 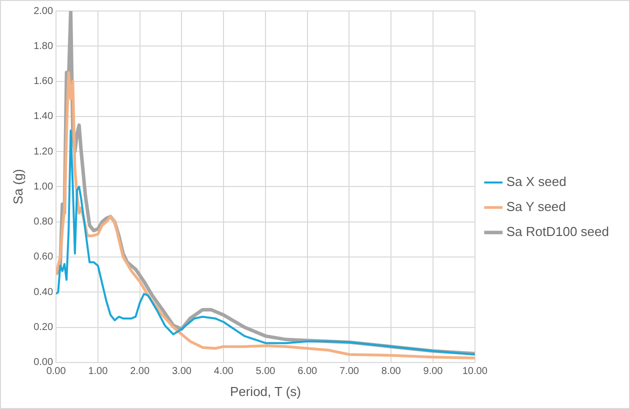 I want to click on x-tick-label: 10.00, so click(x=475, y=372).